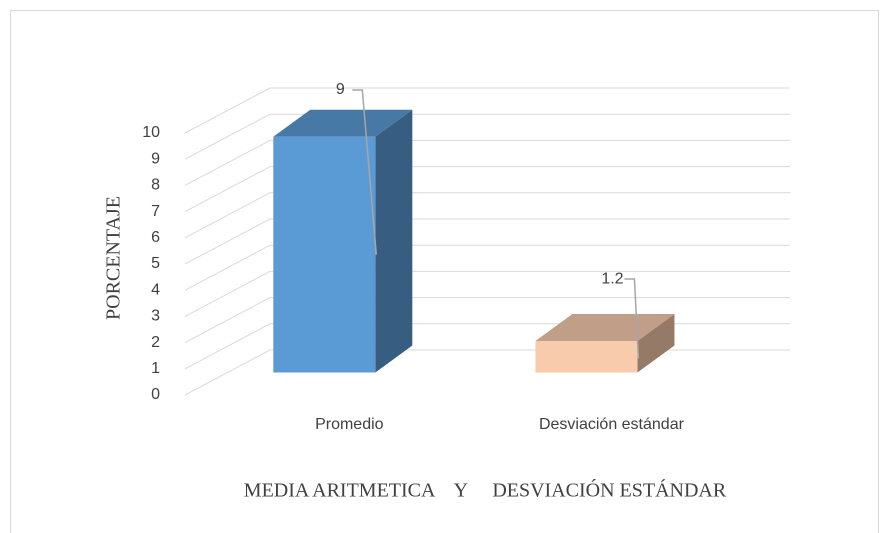  What do you see at coordinates (349, 424) in the screenshot?
I see `x-tick-label: Promedio` at bounding box center [349, 424].